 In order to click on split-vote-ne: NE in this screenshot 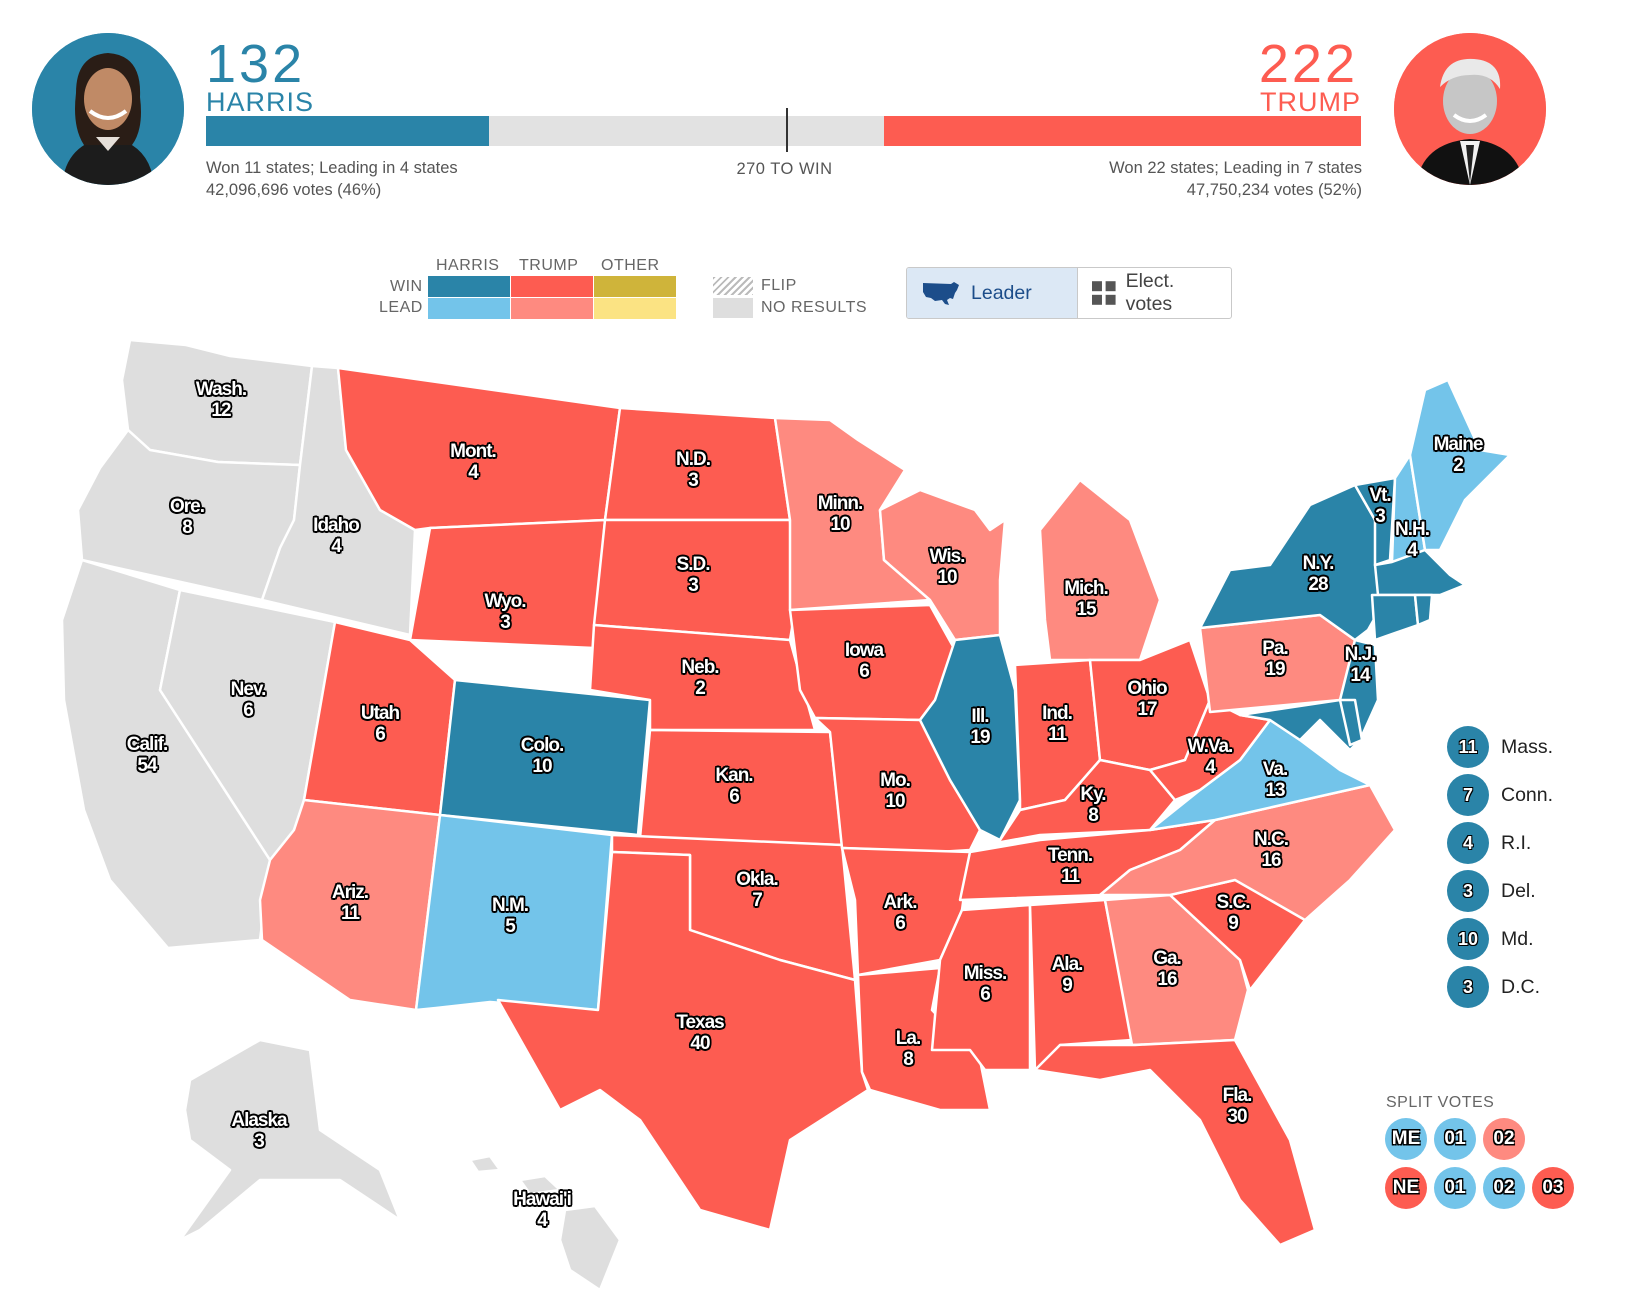, I will do `click(1406, 1188)`.